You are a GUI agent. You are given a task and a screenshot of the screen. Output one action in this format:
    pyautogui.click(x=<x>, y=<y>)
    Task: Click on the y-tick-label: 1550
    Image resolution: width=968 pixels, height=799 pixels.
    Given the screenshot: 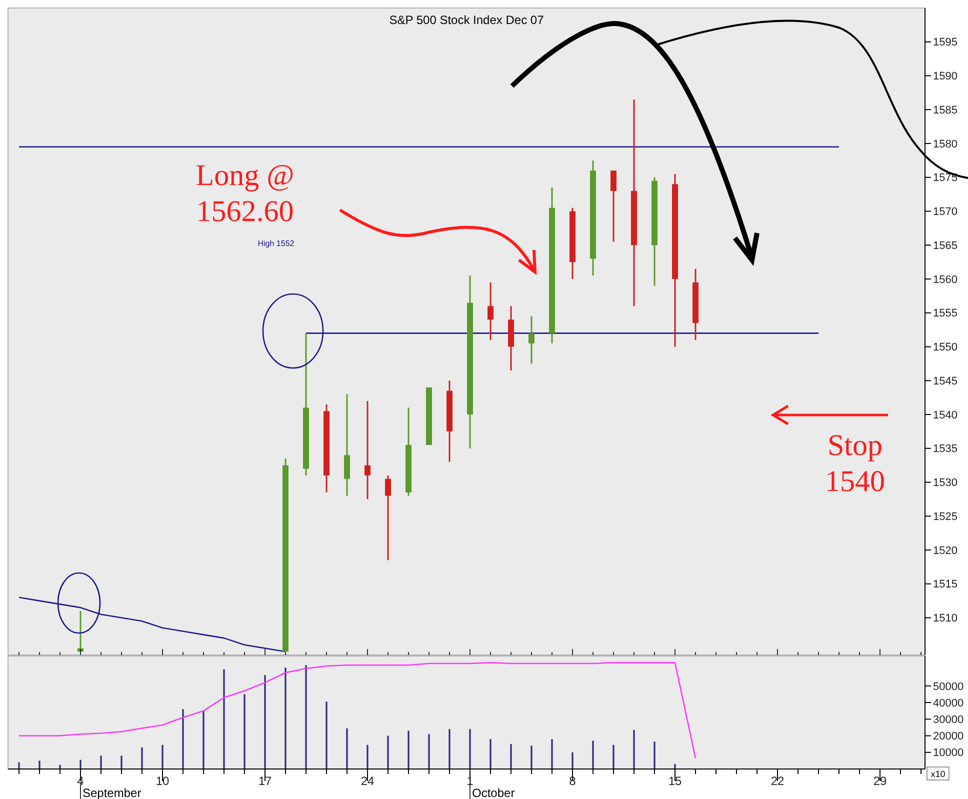 What is the action you would take?
    pyautogui.click(x=945, y=348)
    